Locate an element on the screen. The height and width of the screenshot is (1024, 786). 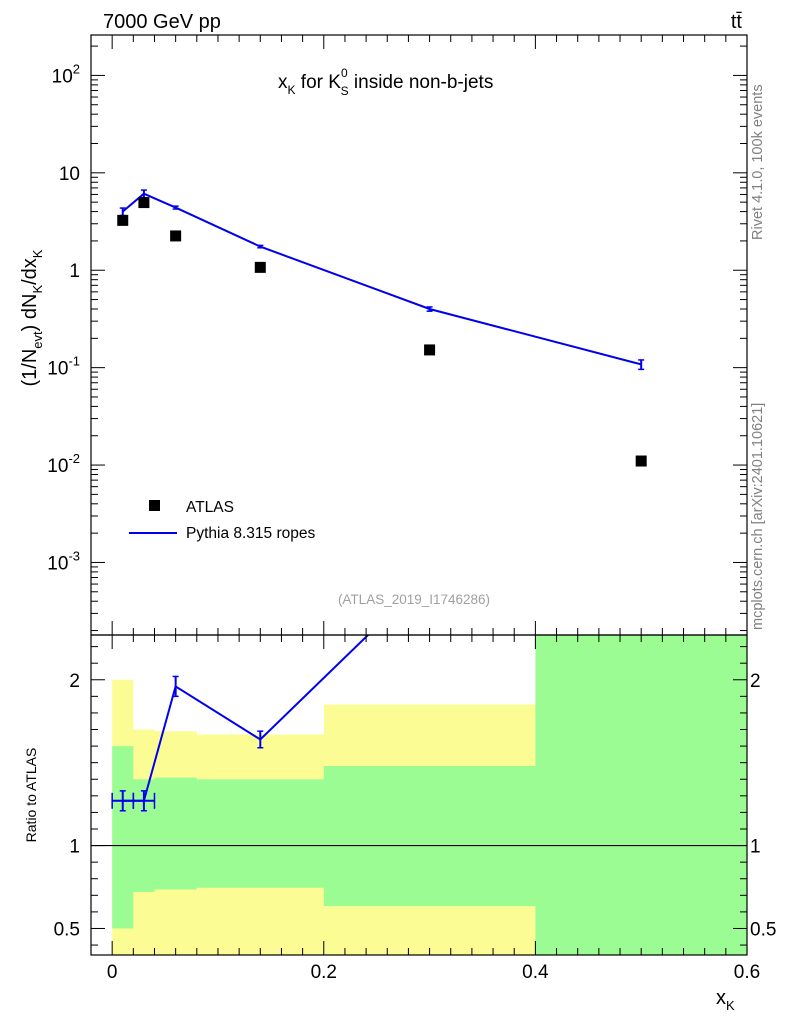
ylabel-part-3: K is located at coordinates (37, 289).